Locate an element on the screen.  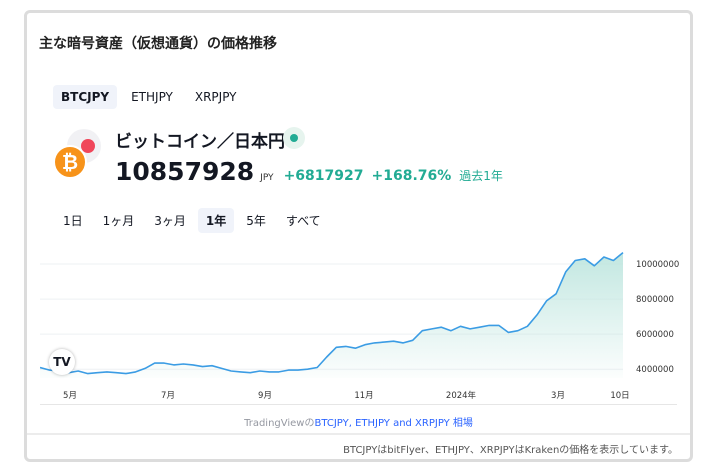
tab-btcjpy: BTCJPY is located at coordinates (85, 97).